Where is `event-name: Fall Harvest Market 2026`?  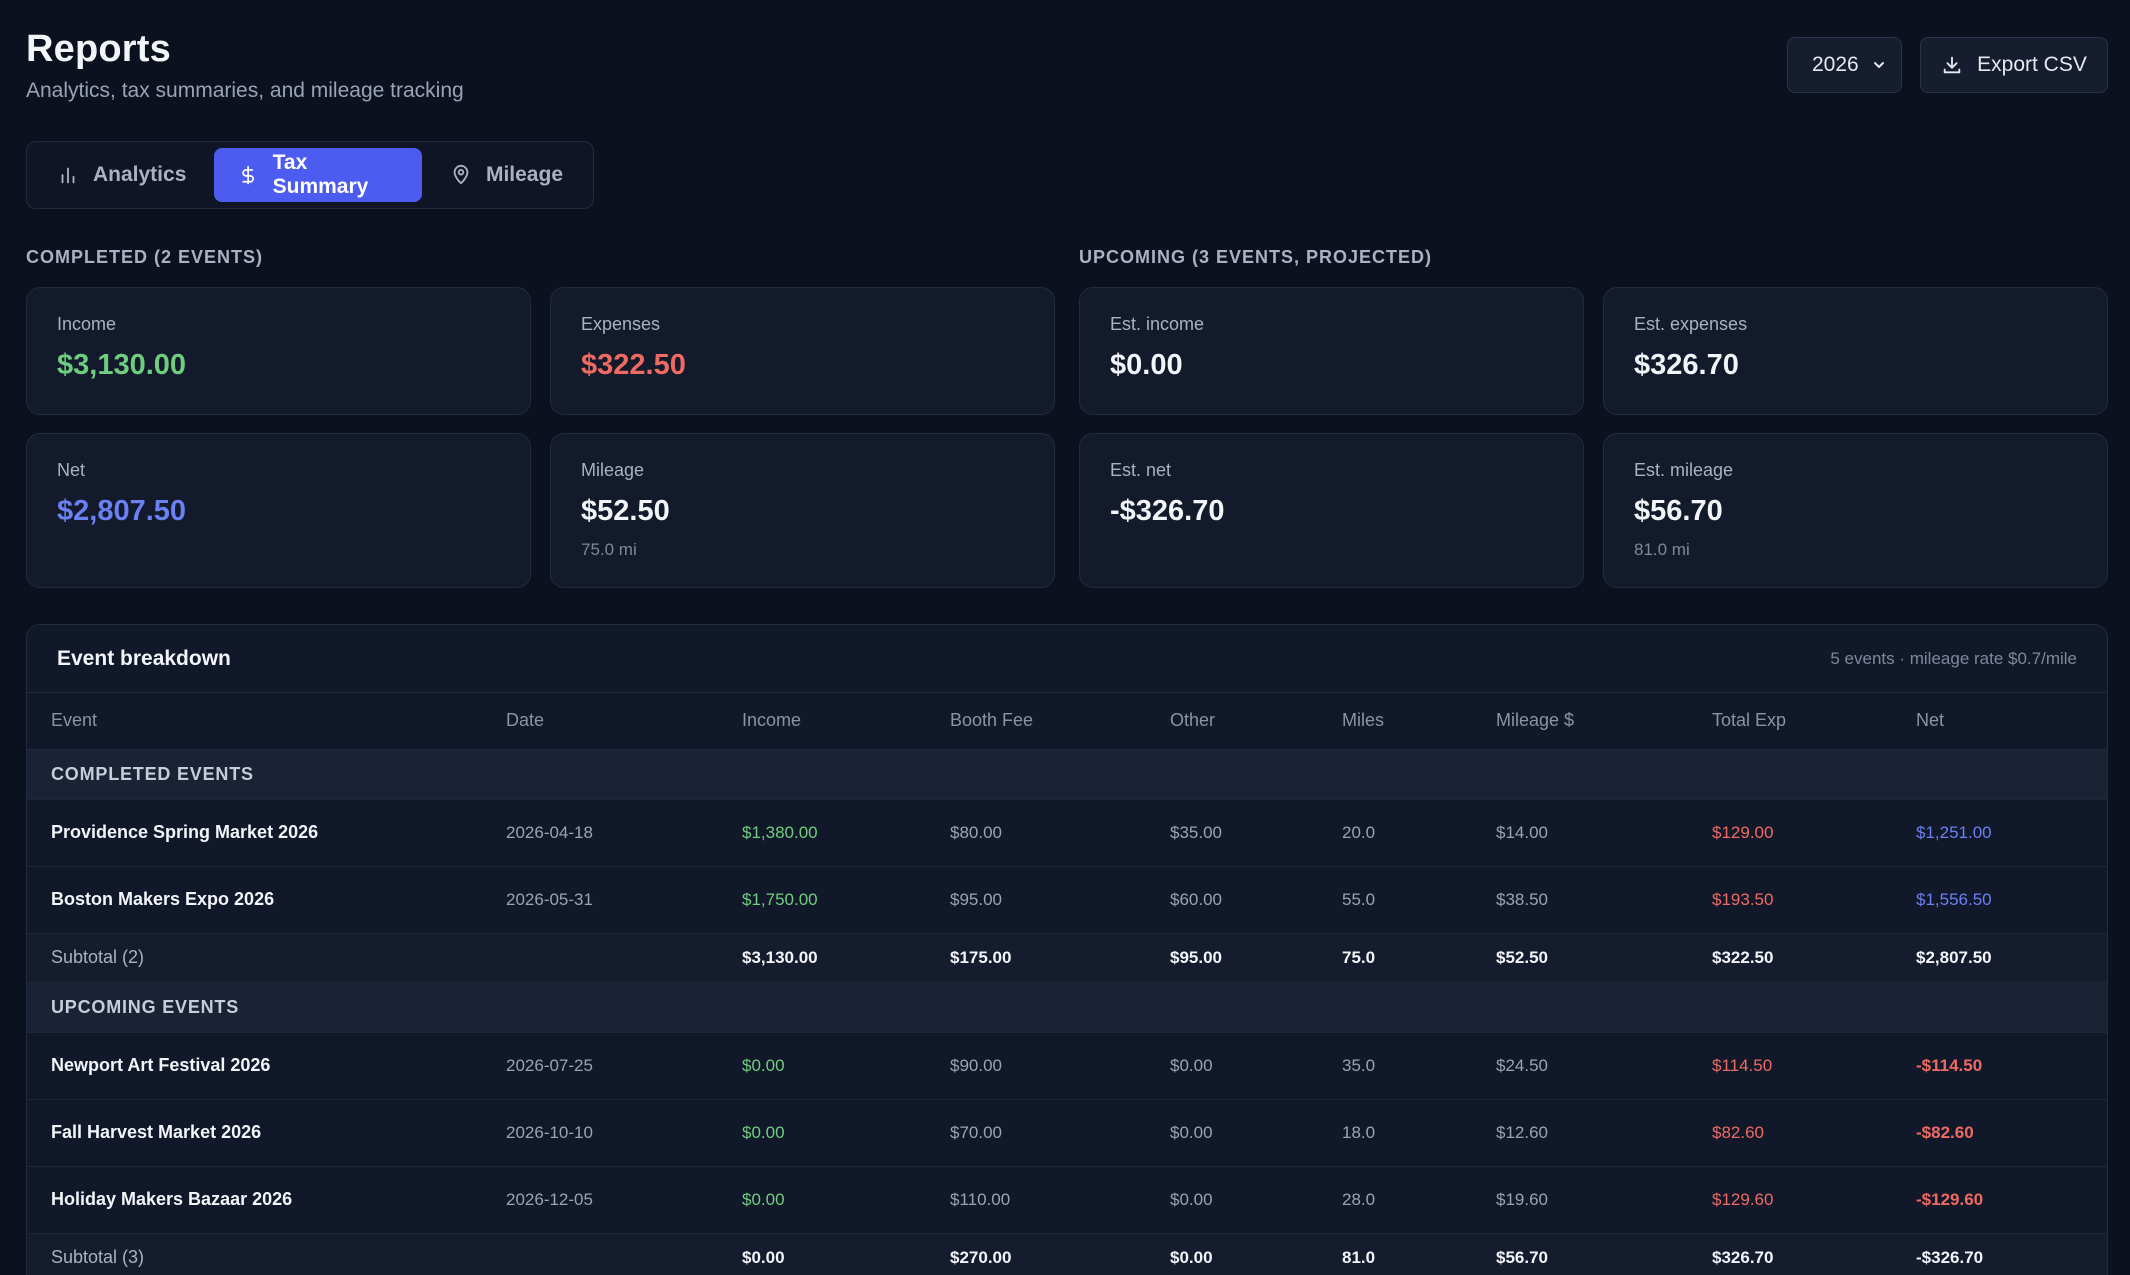
event-name: Fall Harvest Market 2026 is located at coordinates (254, 1133).